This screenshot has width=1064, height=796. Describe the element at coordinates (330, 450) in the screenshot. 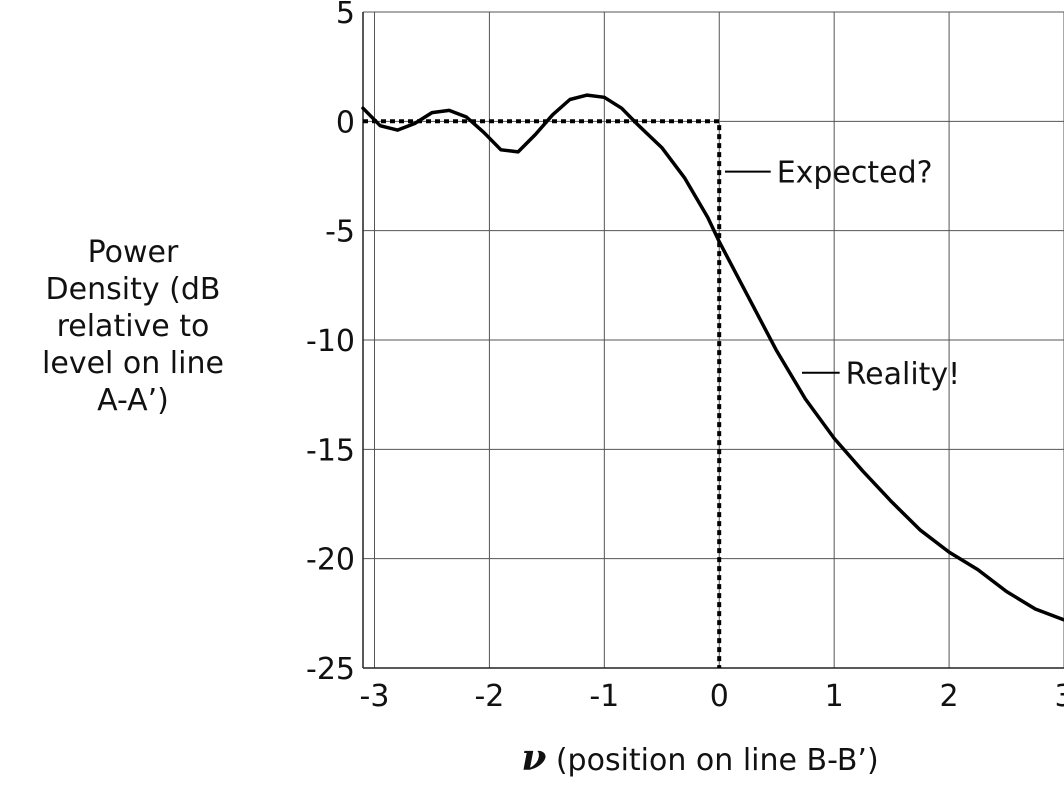

I see `y-tick-label: -15` at that location.